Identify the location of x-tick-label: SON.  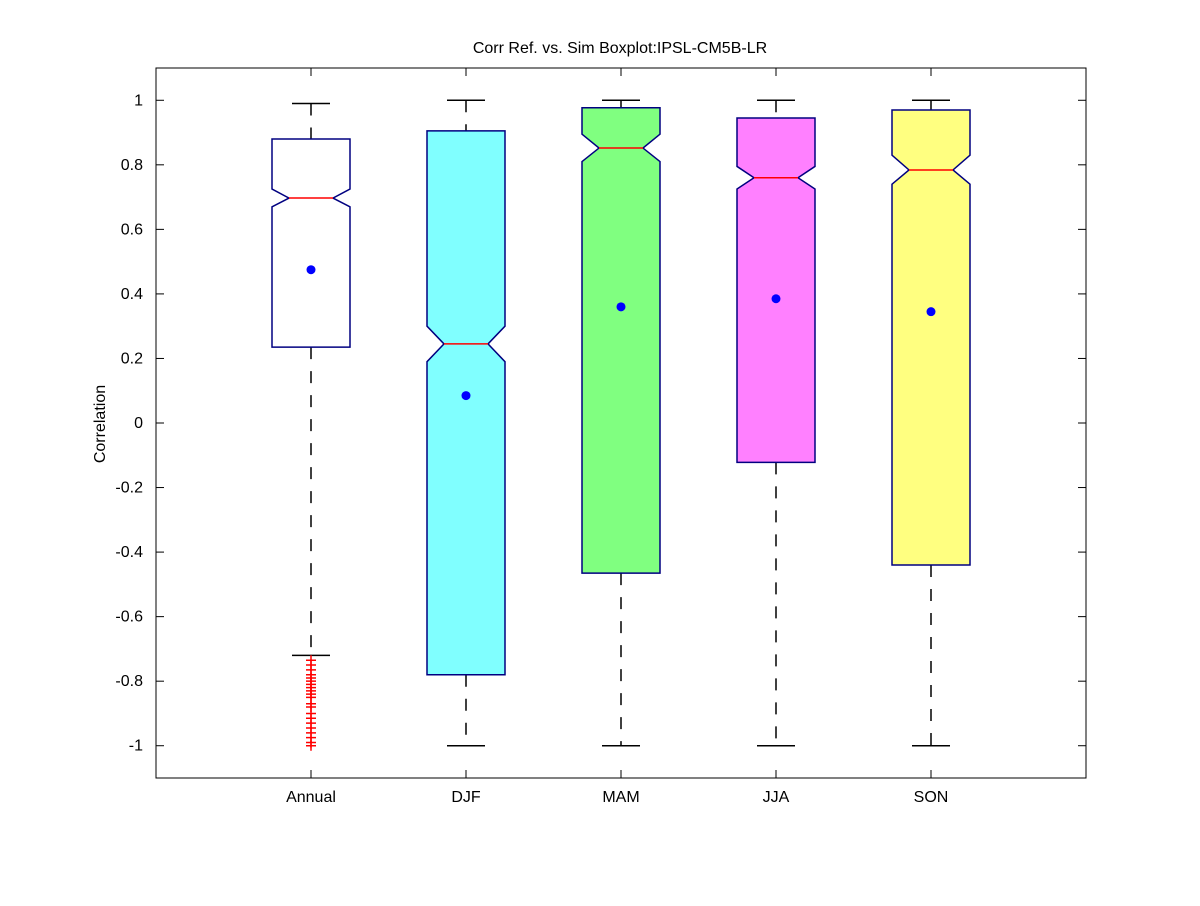
(931, 797).